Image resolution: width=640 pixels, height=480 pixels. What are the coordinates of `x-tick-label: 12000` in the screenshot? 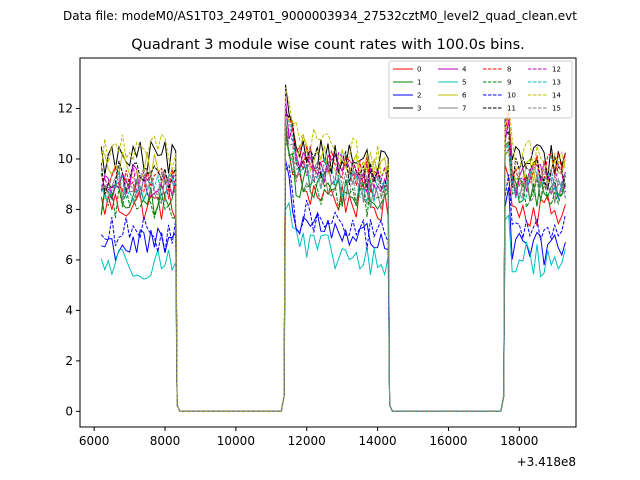 It's located at (307, 441).